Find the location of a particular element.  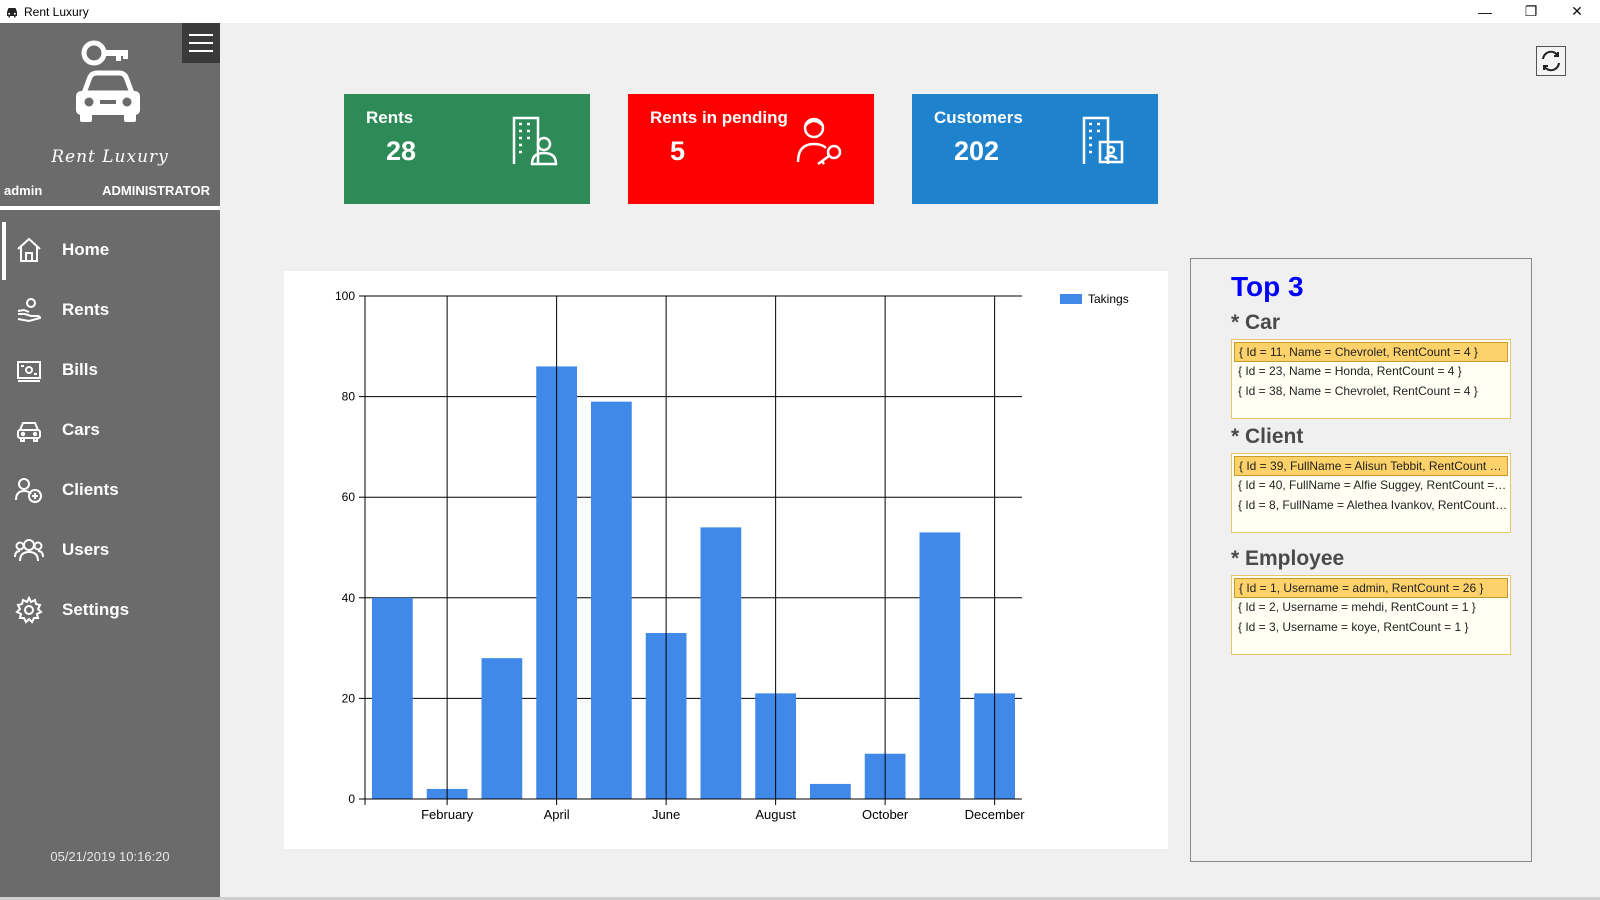

x-tick-label: August is located at coordinates (775, 814).